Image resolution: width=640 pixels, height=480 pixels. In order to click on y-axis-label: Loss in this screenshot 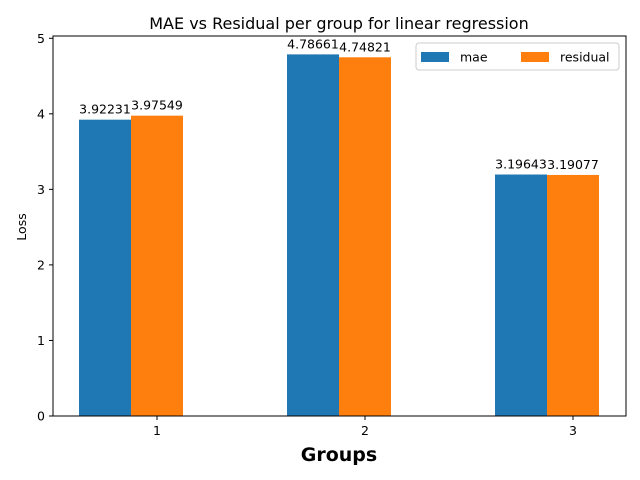, I will do `click(21, 226)`.